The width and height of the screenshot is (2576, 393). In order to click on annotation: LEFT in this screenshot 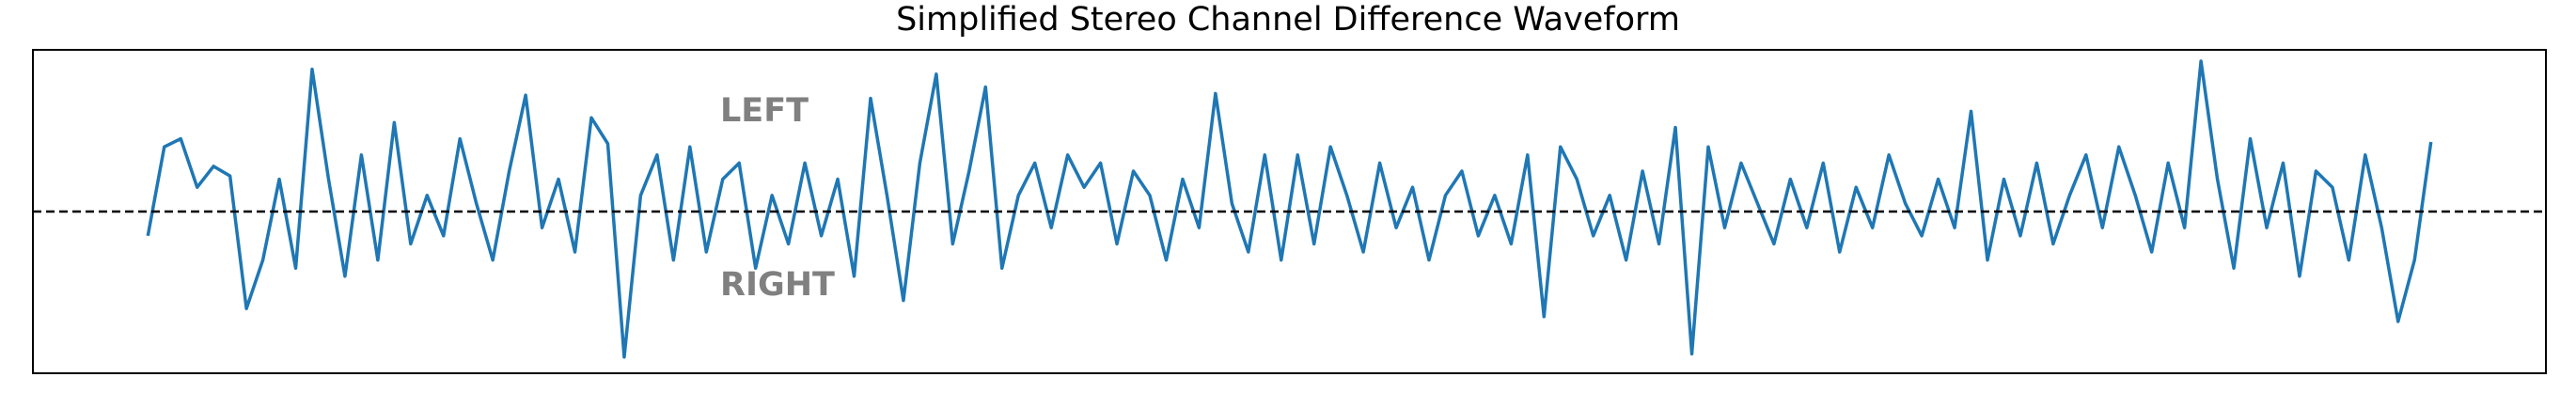, I will do `click(764, 111)`.